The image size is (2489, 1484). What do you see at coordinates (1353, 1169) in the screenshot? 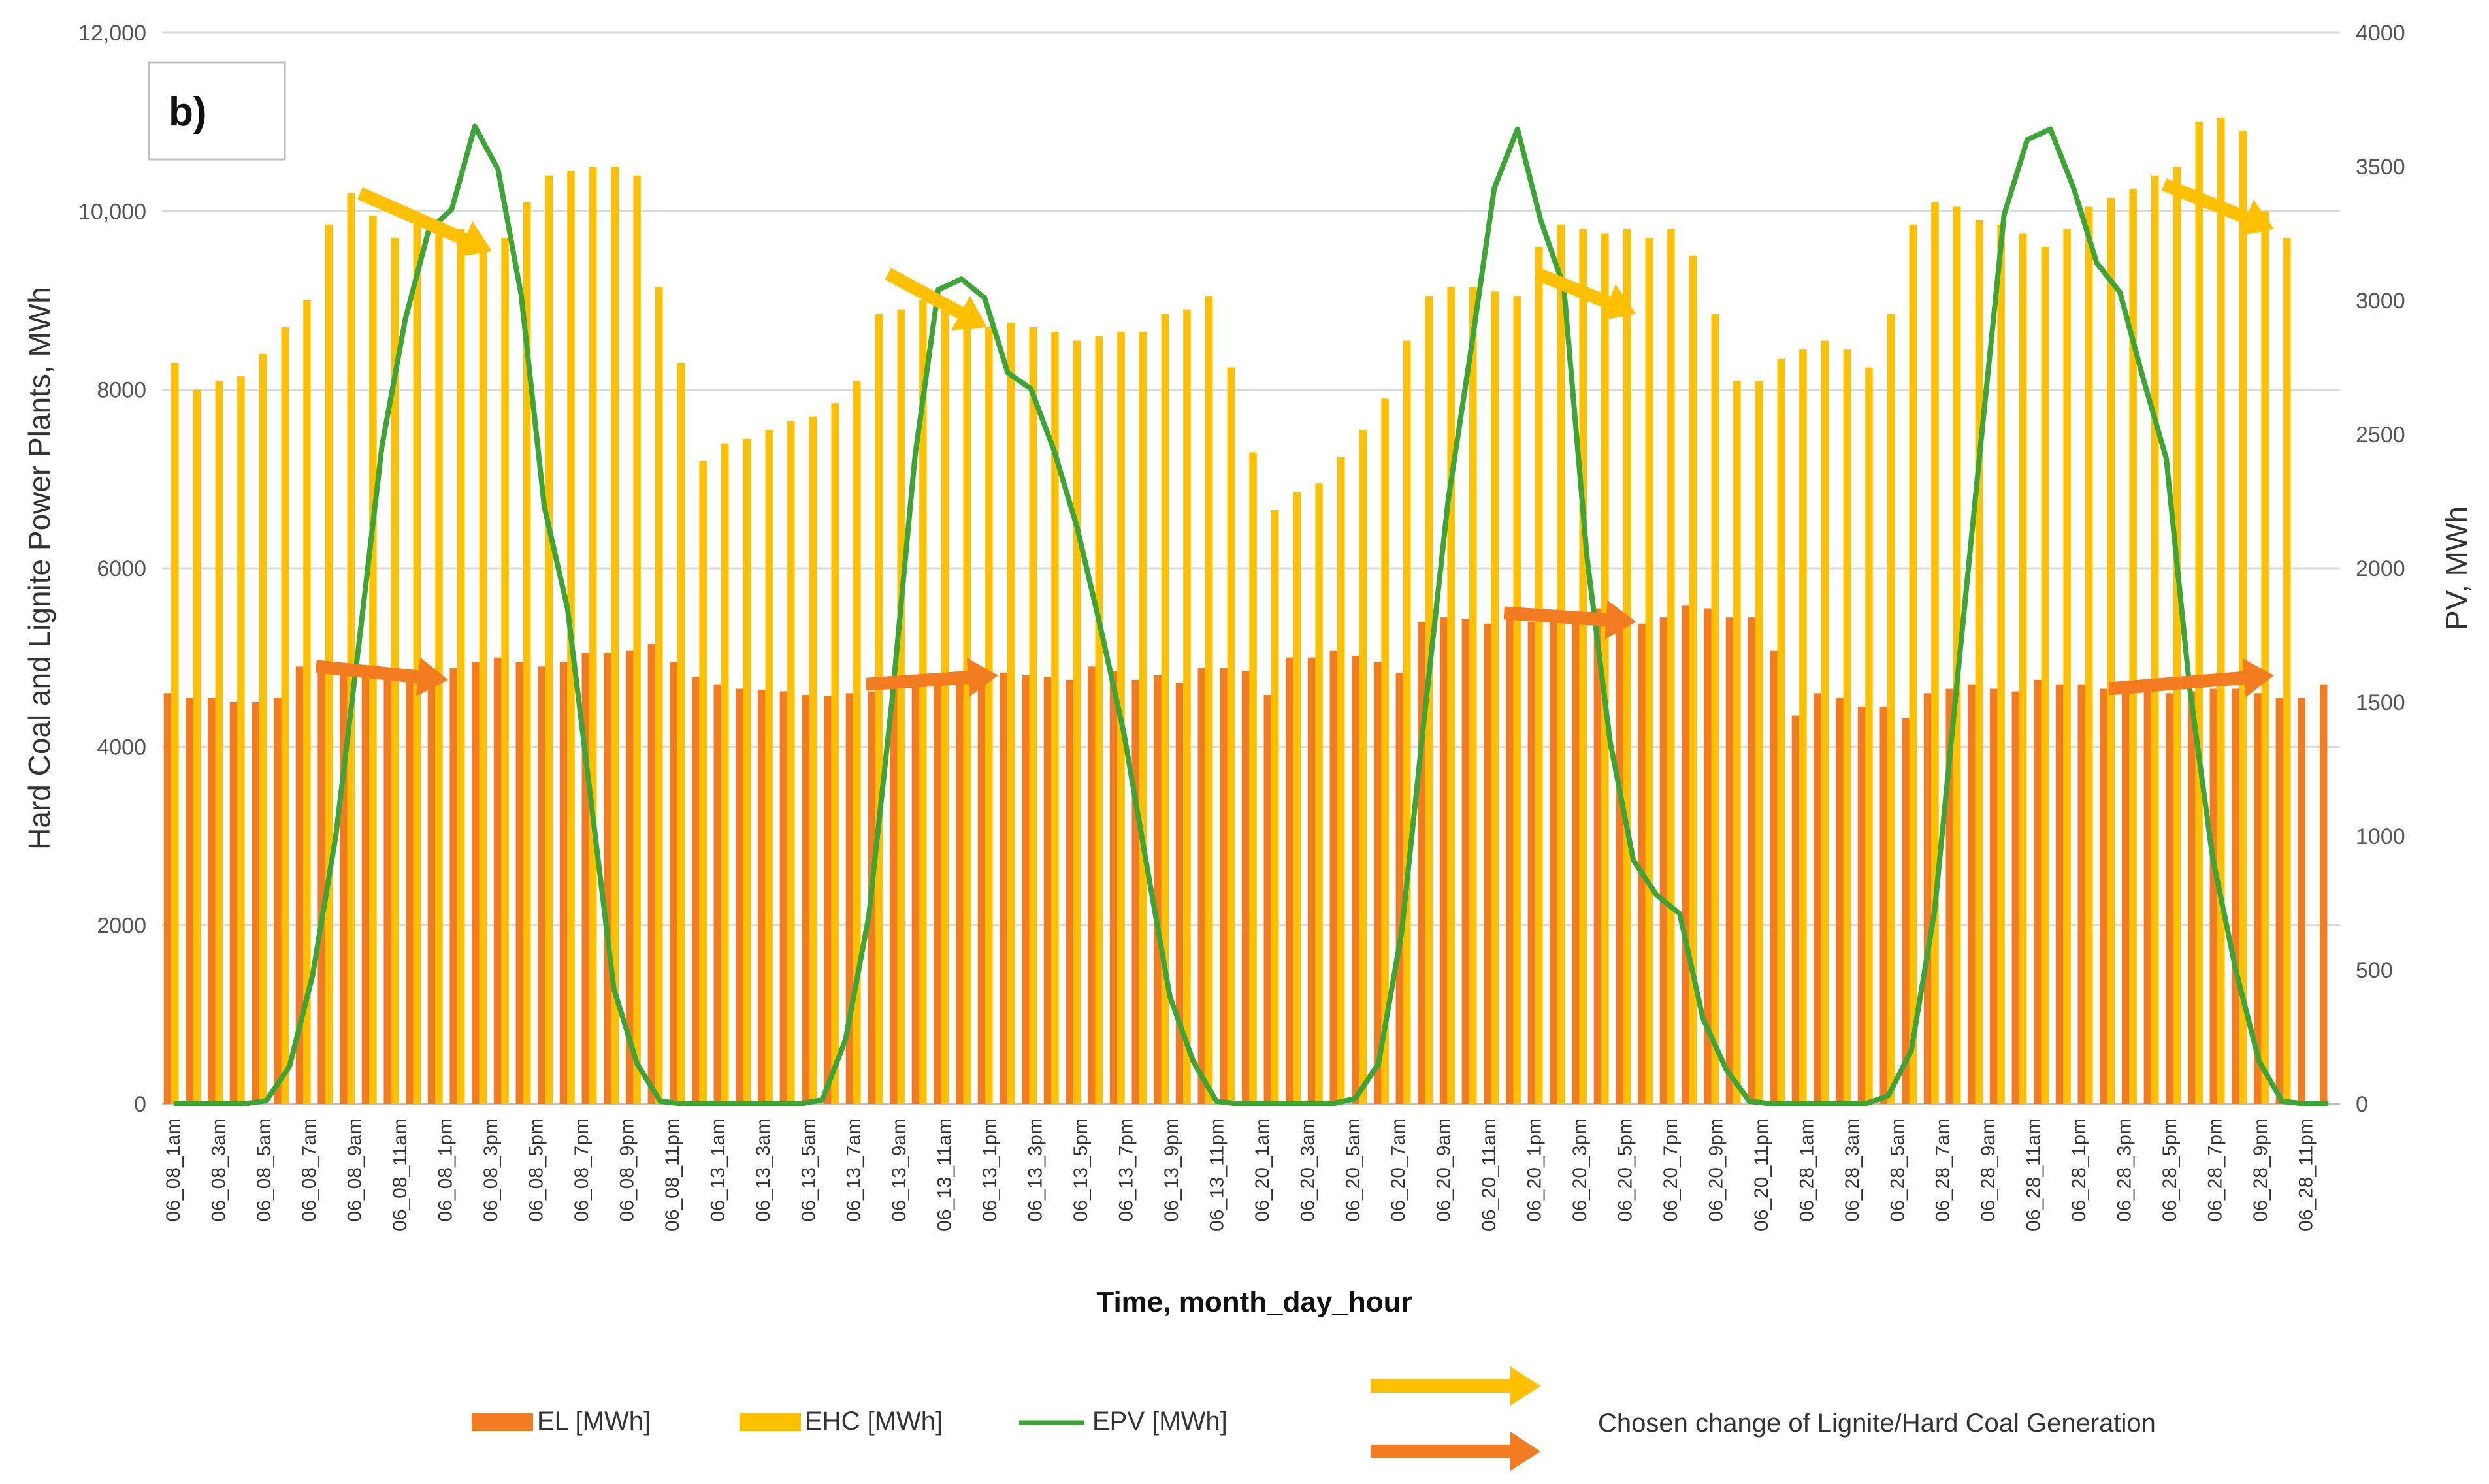
I see `x-tick-label: 06_20_5am` at bounding box center [1353, 1169].